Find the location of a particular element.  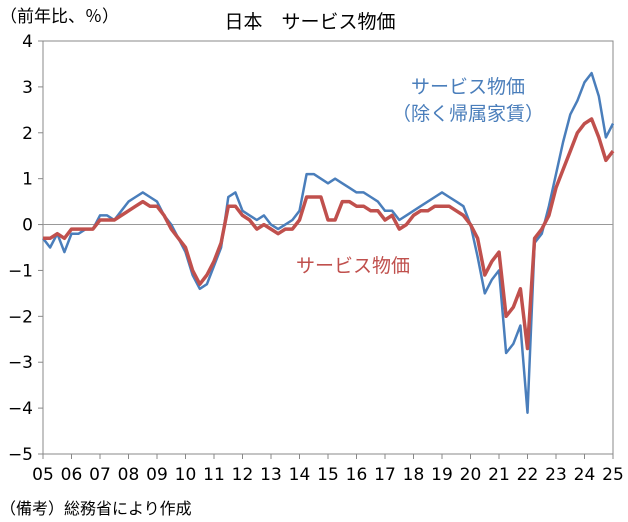

y-tick-label: −1 is located at coordinates (20, 271).